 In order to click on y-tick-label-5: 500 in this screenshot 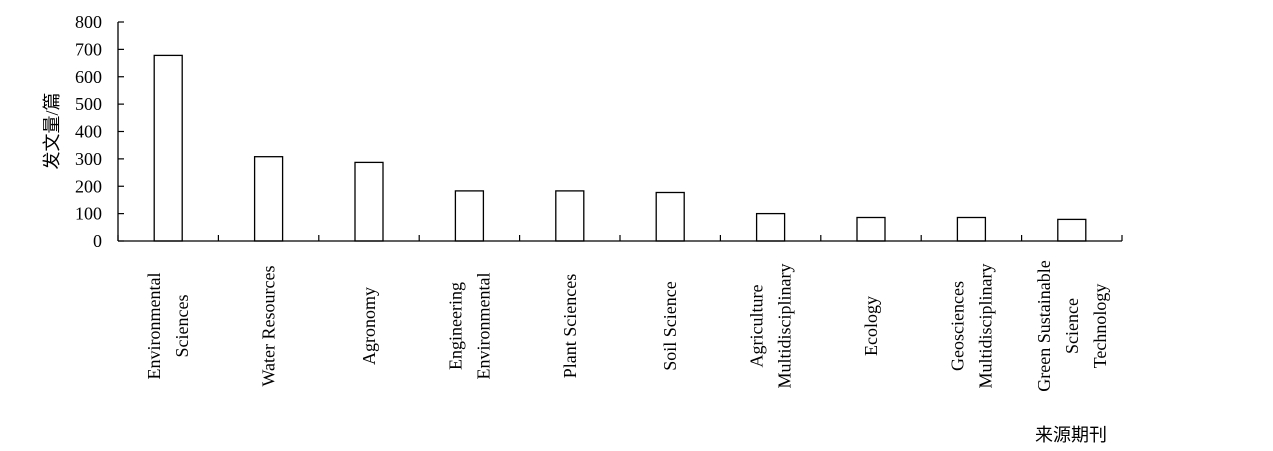, I will do `click(88, 104)`.